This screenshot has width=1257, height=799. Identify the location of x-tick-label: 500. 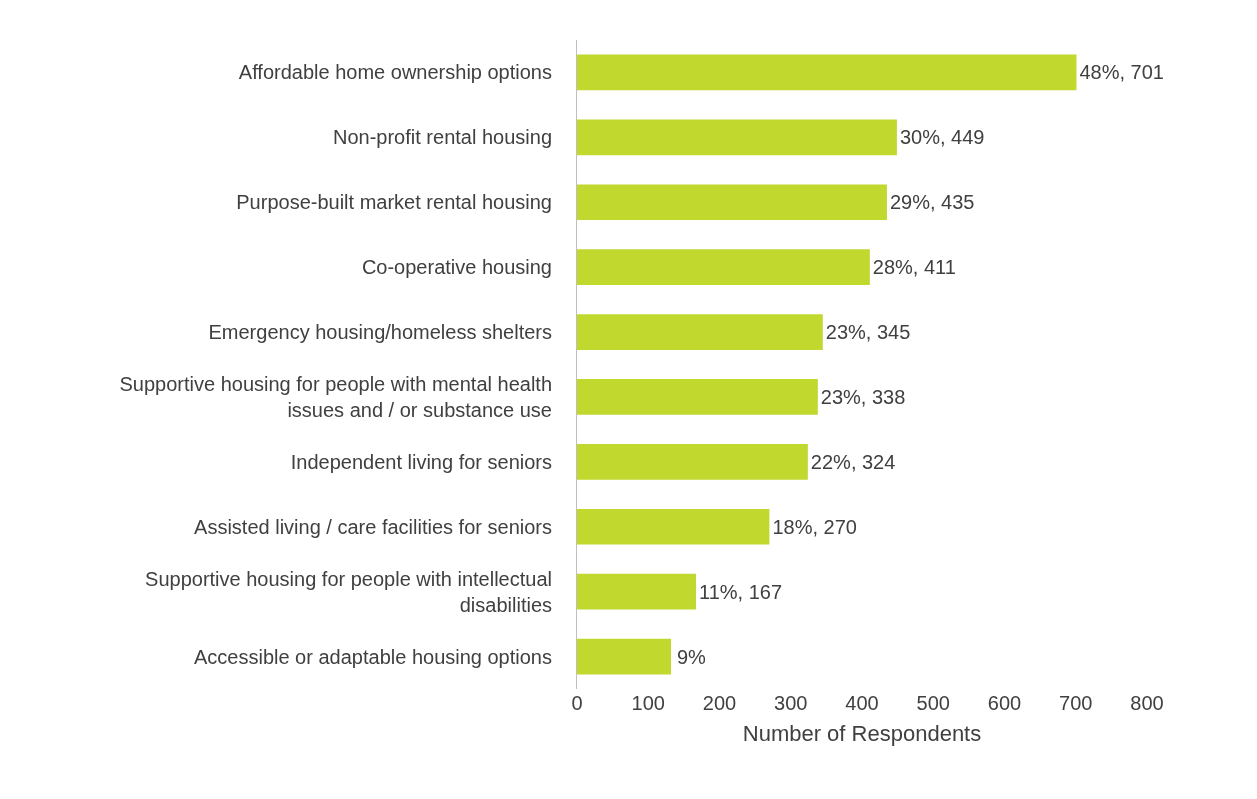
(933, 703).